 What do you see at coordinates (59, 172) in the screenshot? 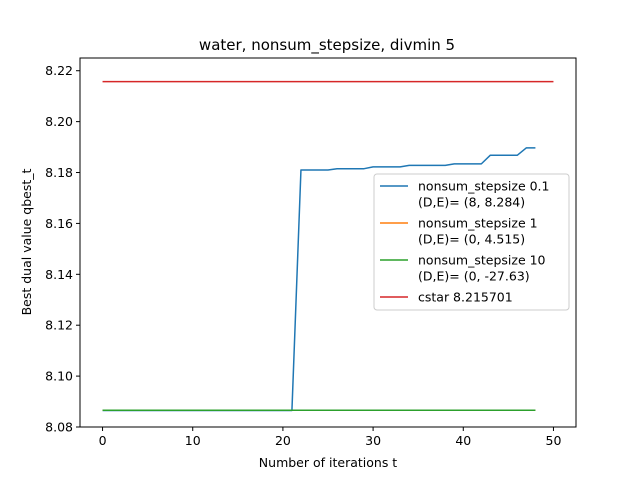
I see `y-tick-label: 8.18` at bounding box center [59, 172].